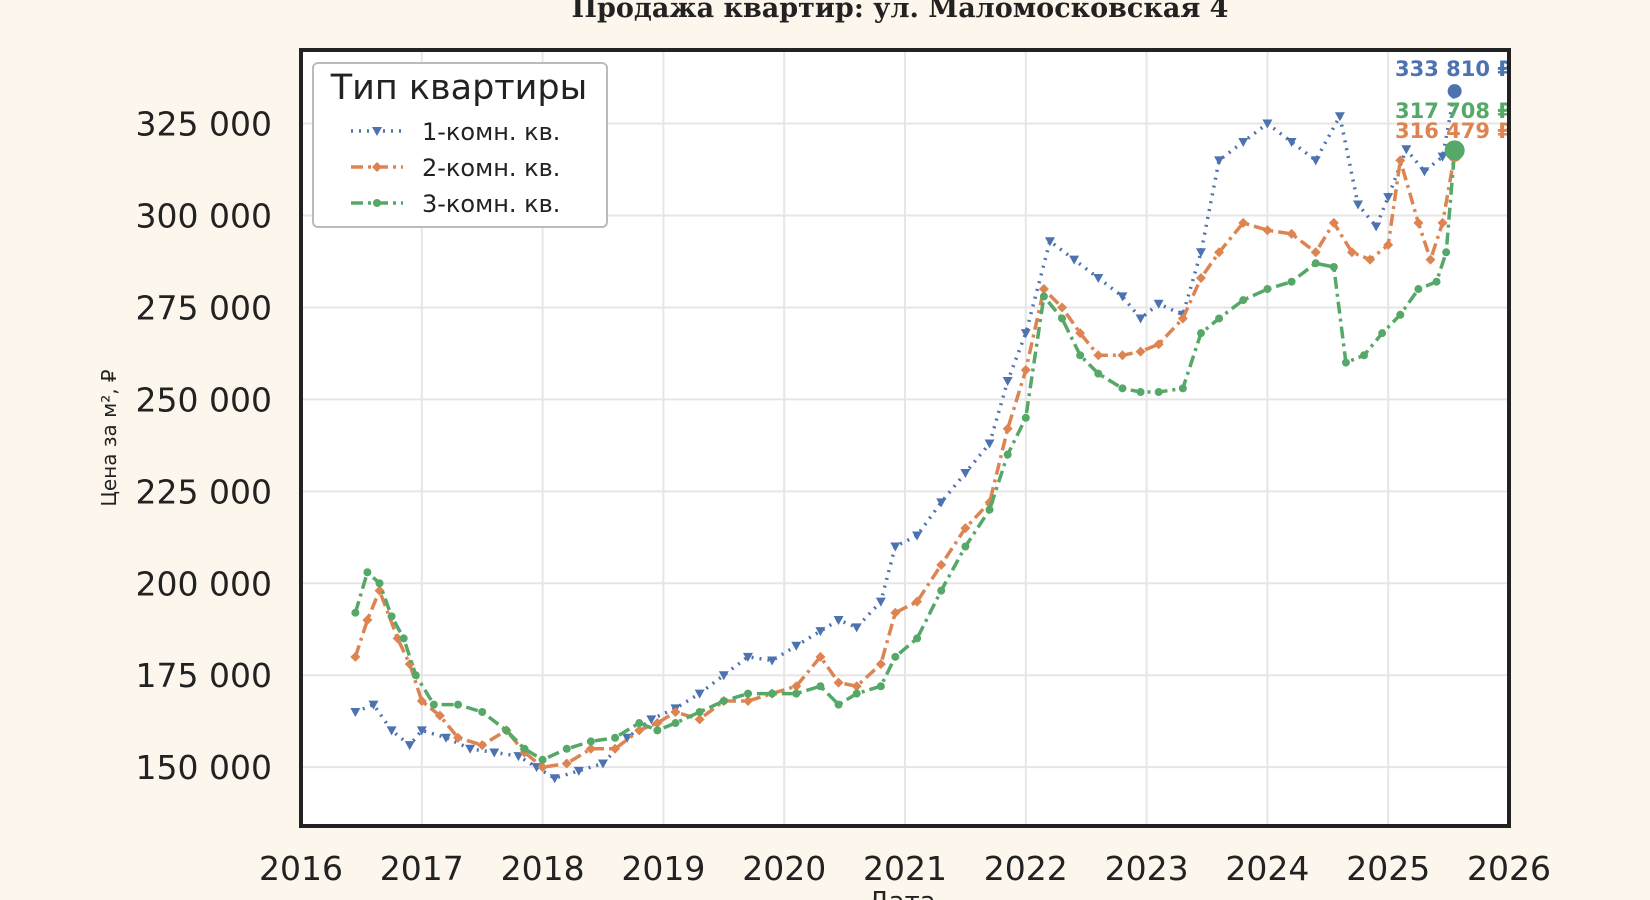 This screenshot has width=1650, height=900. What do you see at coordinates (1453, 69) in the screenshot?
I see `endpoint-label: 333 810 ₽` at bounding box center [1453, 69].